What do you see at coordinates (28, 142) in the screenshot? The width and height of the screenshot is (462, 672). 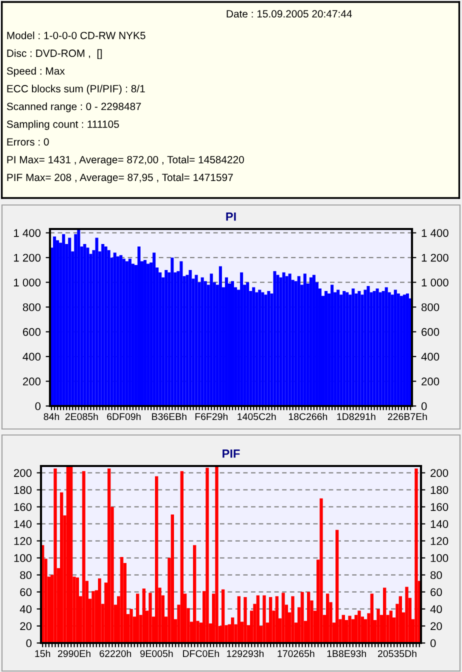 I see `text: Errors : 0` at bounding box center [28, 142].